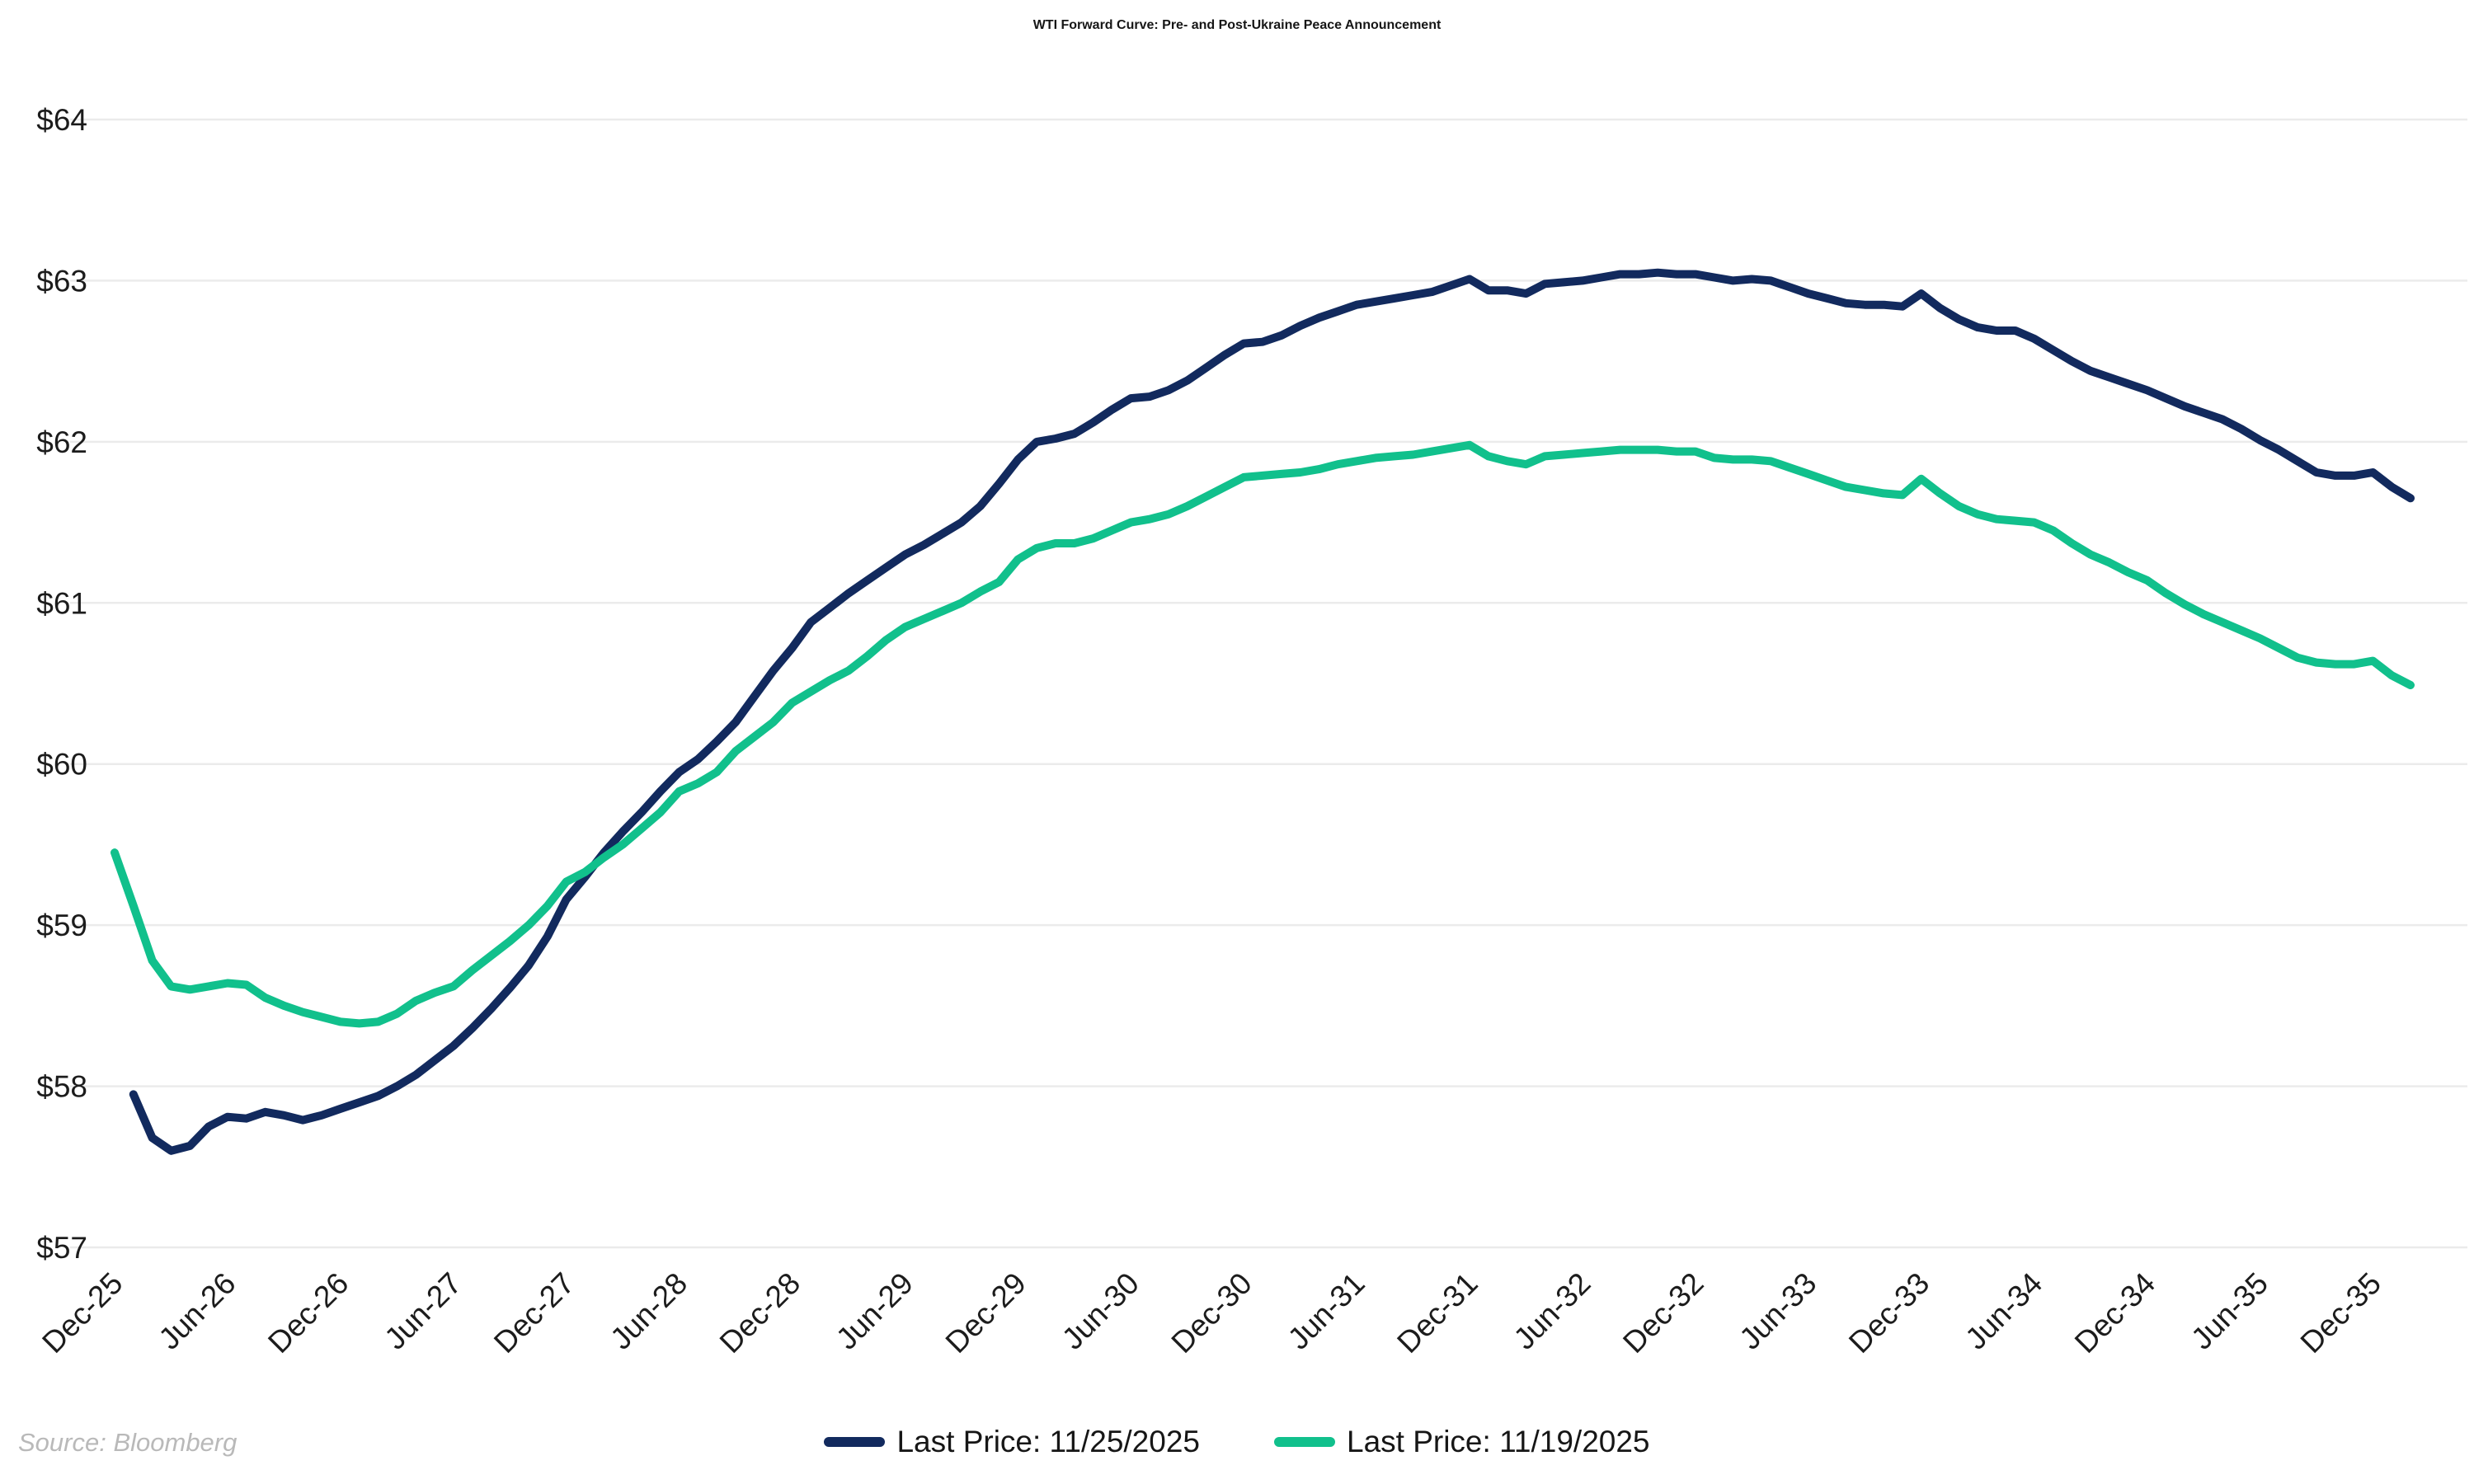  What do you see at coordinates (61, 603) in the screenshot?
I see `y-axis-tick-label: $61` at bounding box center [61, 603].